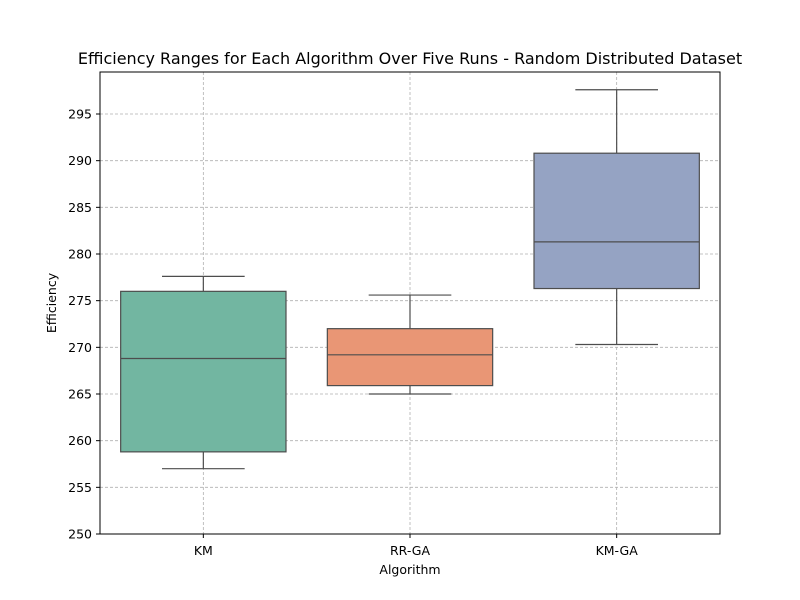  What do you see at coordinates (51, 302) in the screenshot?
I see `y-axis-label: Efficiency` at bounding box center [51, 302].